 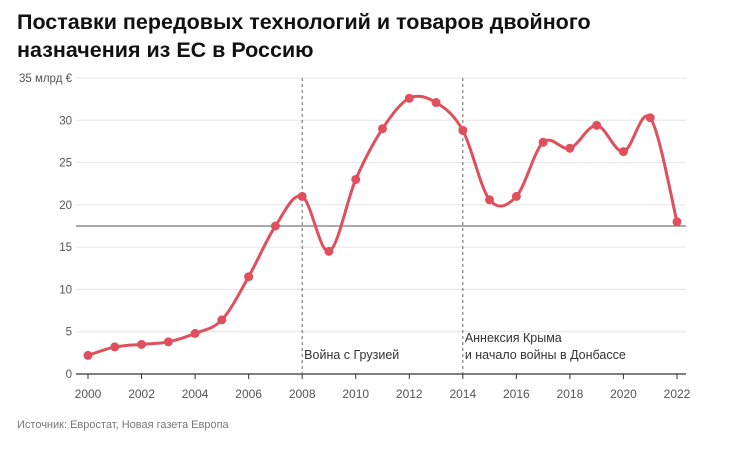 I want to click on x-tick-label: 2020, so click(x=623, y=394).